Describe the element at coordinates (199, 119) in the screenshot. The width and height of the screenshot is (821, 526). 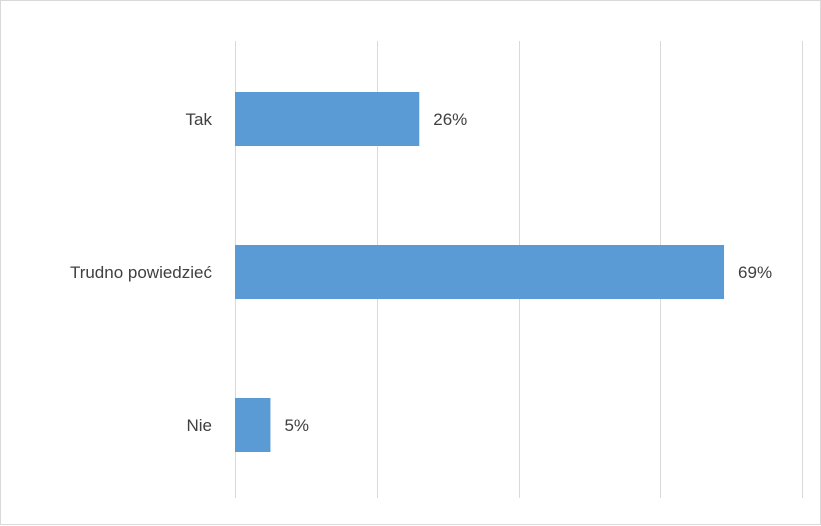
I see `category-label-0: Tak` at that location.